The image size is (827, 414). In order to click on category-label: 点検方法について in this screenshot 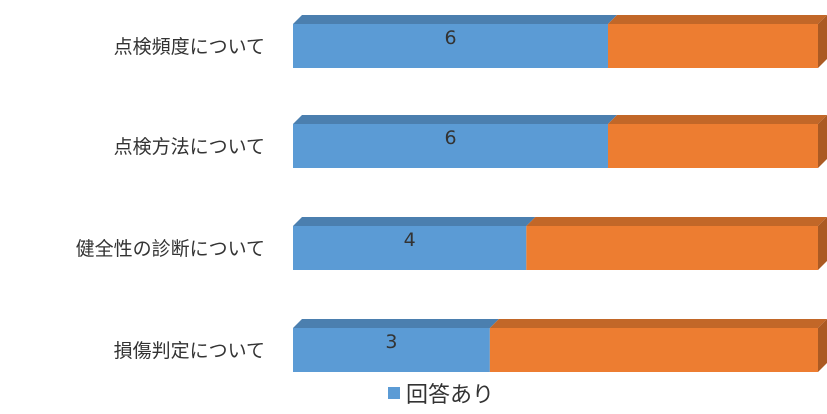, I will do `click(189, 147)`.